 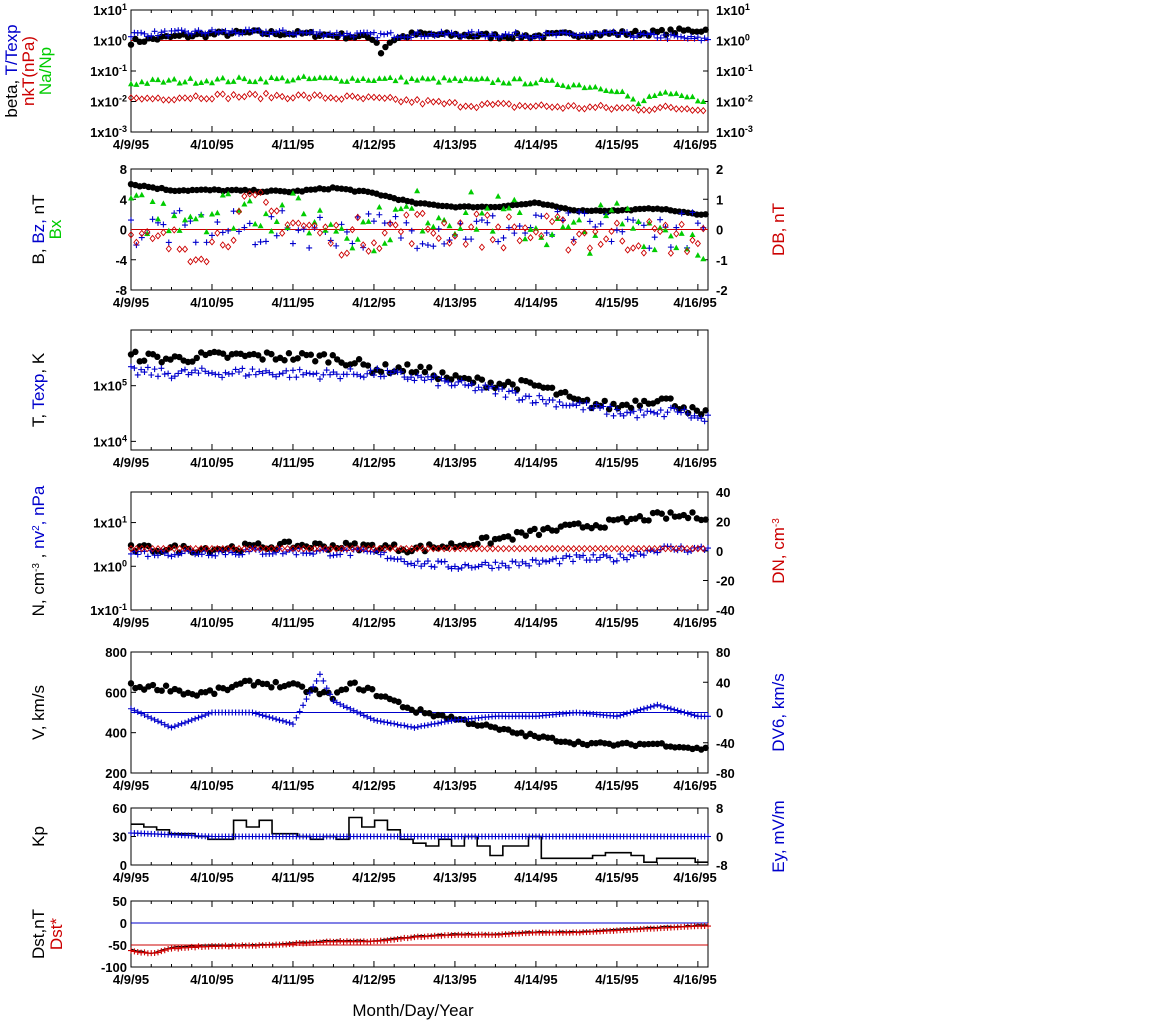 I want to click on x-tick-label: 4/11/95, so click(x=293, y=302).